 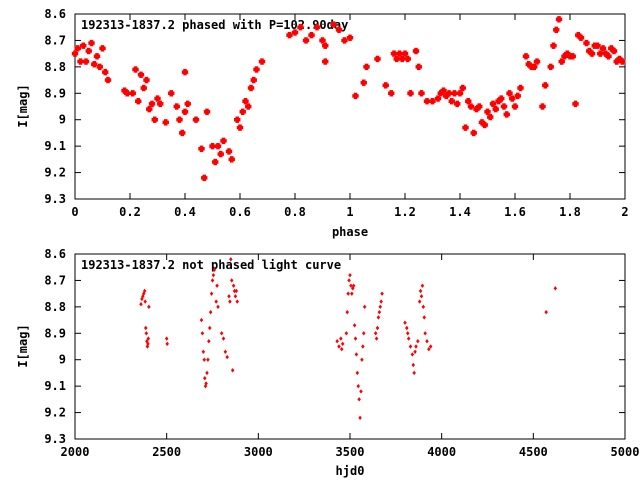 What do you see at coordinates (441, 452) in the screenshot?
I see `x-tick-label: 4000` at bounding box center [441, 452].